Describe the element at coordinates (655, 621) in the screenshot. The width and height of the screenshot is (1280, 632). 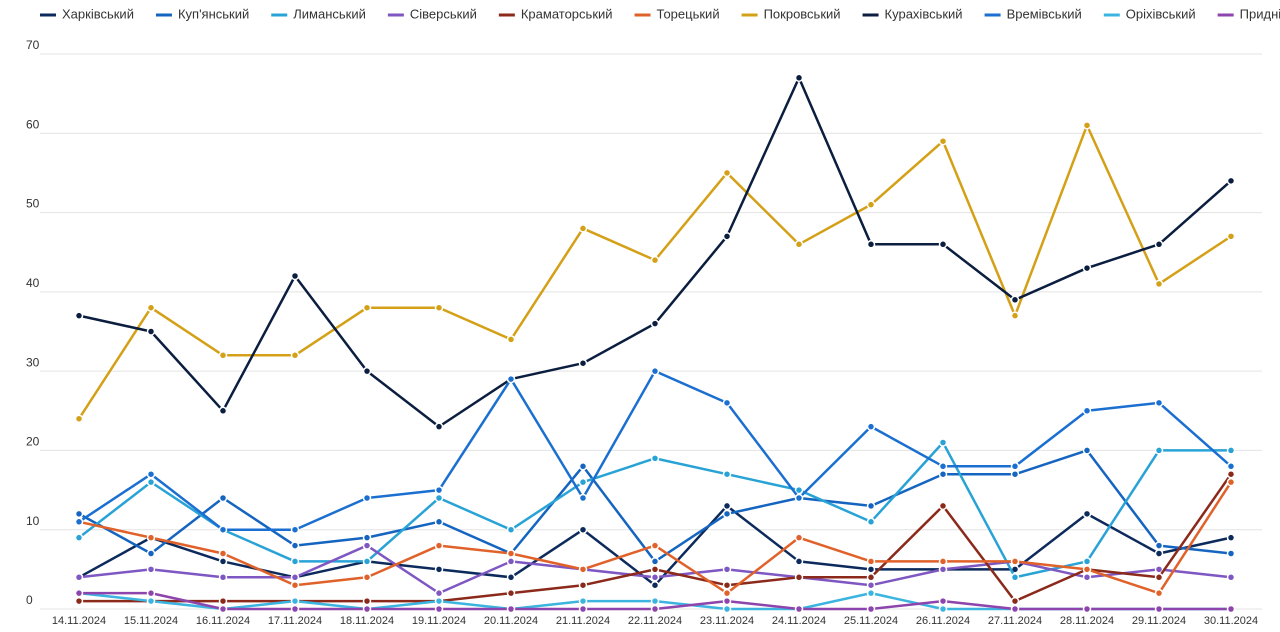
I see `x-tick-label: 22.11.2024` at that location.